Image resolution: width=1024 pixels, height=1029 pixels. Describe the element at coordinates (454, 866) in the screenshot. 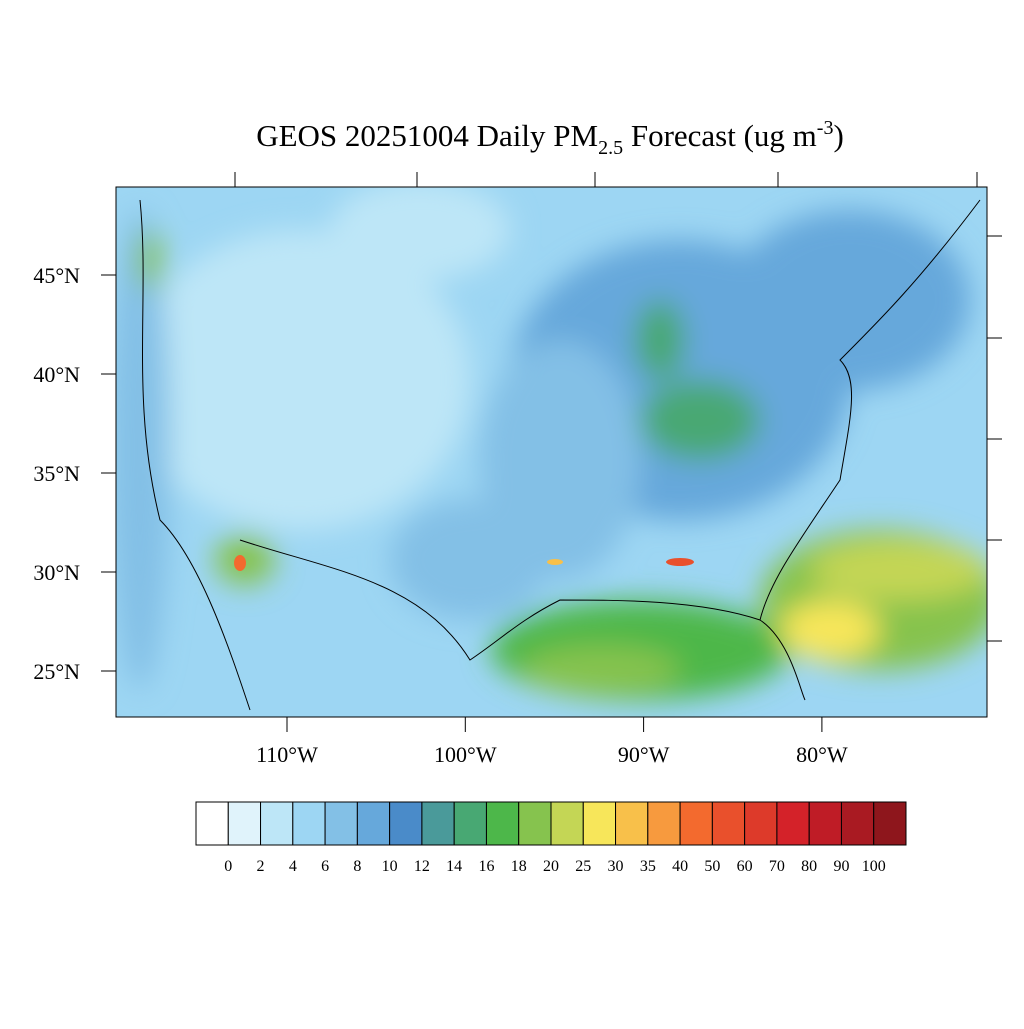

I see `colorbar-label: 14` at that location.